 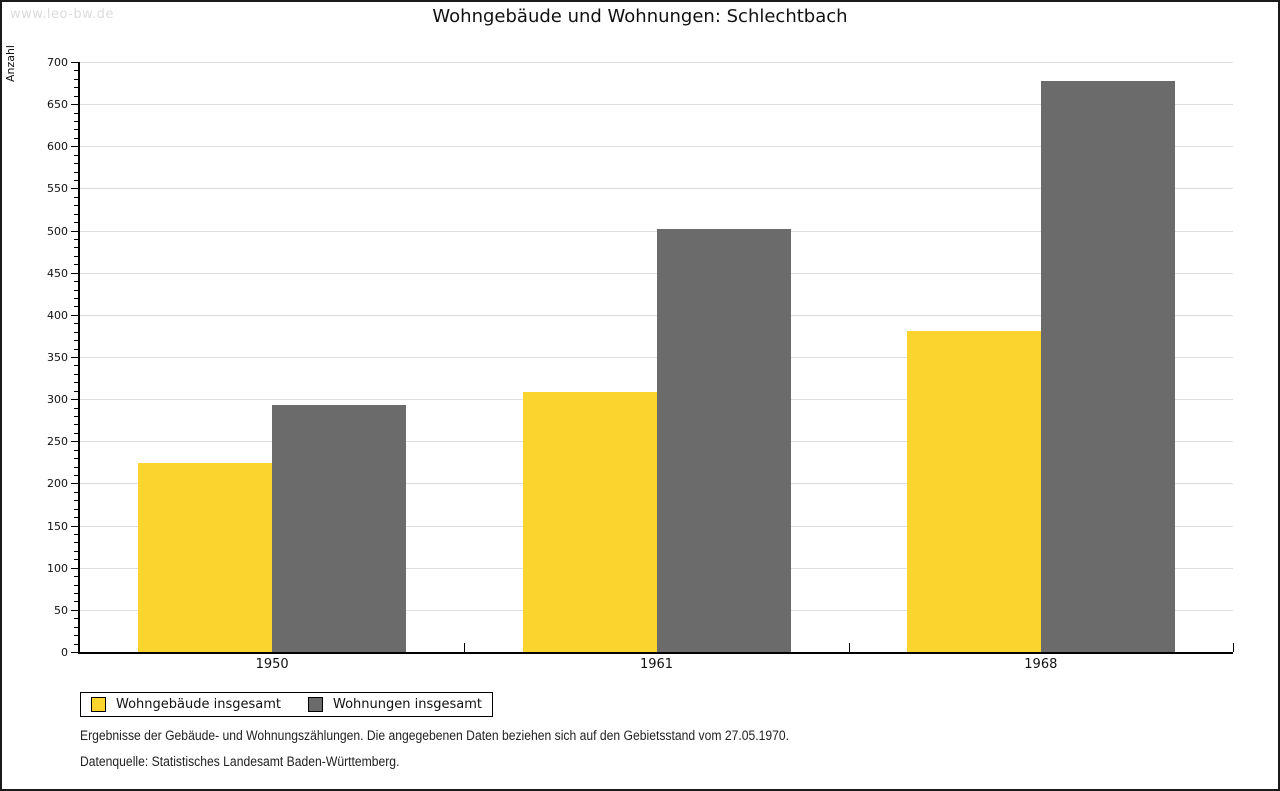 I want to click on x-category-label-1961: 1961, so click(x=656, y=664).